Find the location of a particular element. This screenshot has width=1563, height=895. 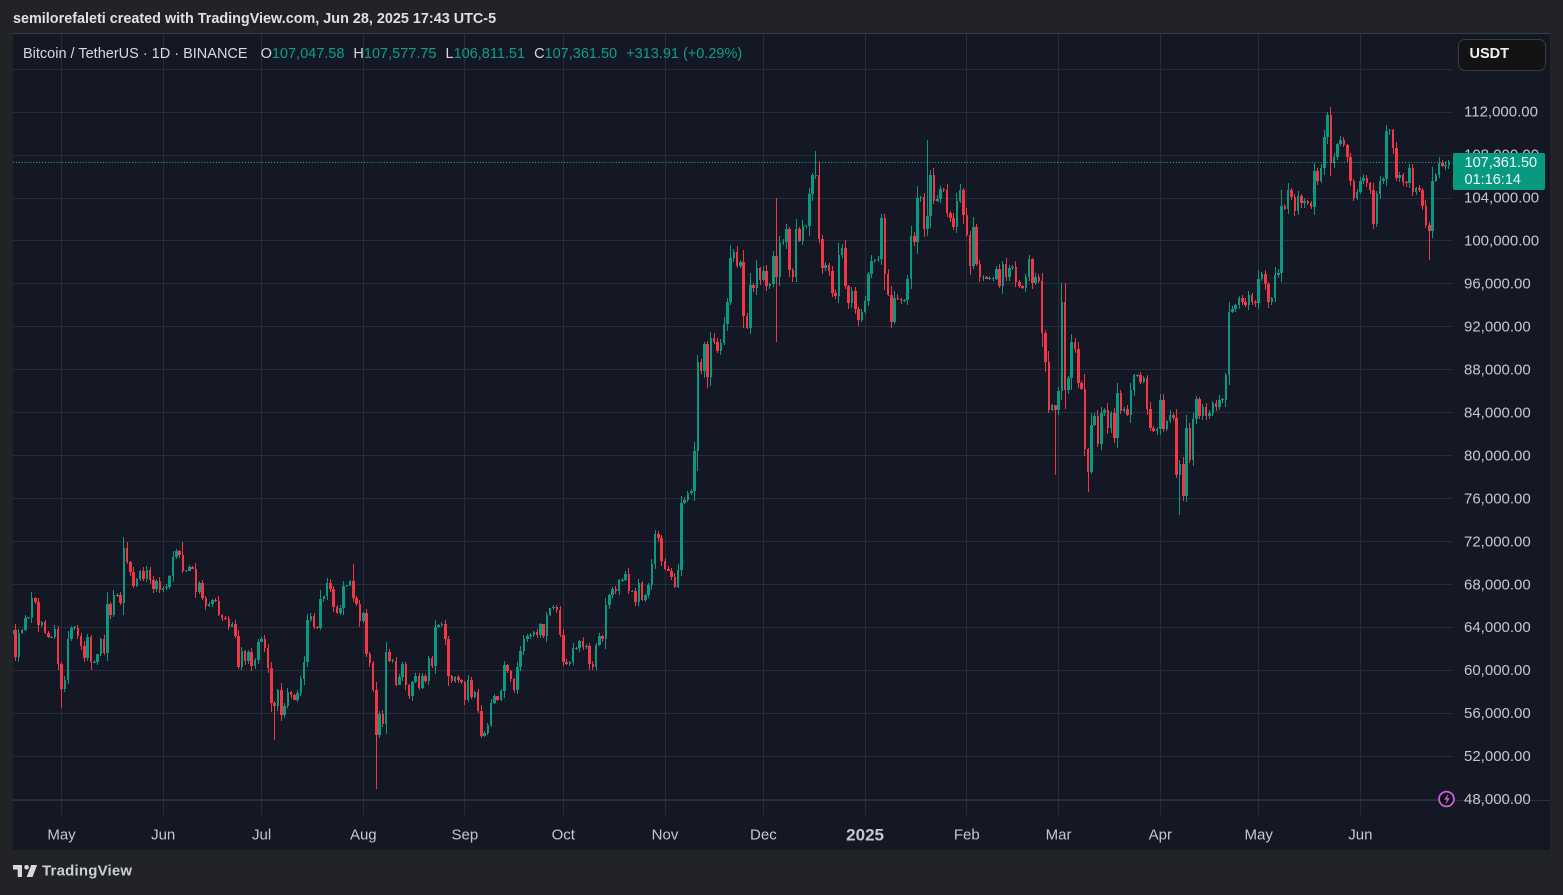

svg-text: Dec is located at coordinates (763, 835).